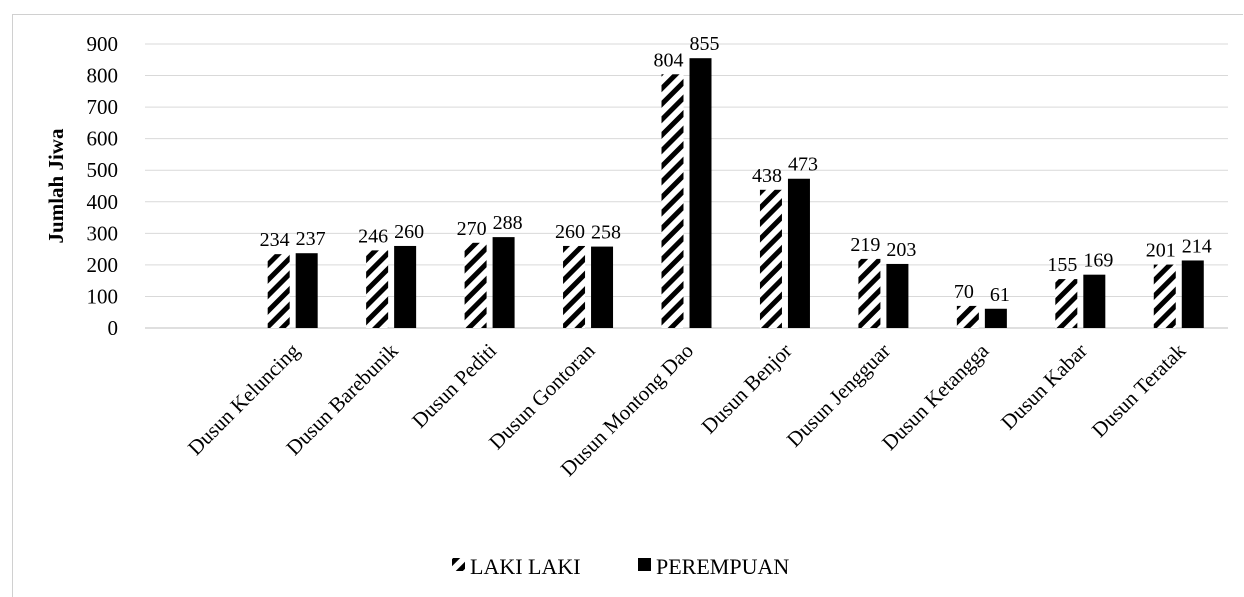 The height and width of the screenshot is (597, 1244). I want to click on data-label: 169, so click(1098, 261).